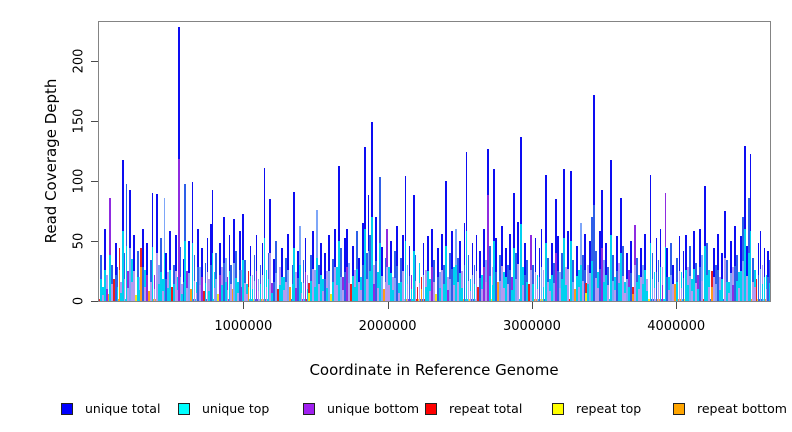  I want to click on legend-swatch-icon, so click(679, 408).